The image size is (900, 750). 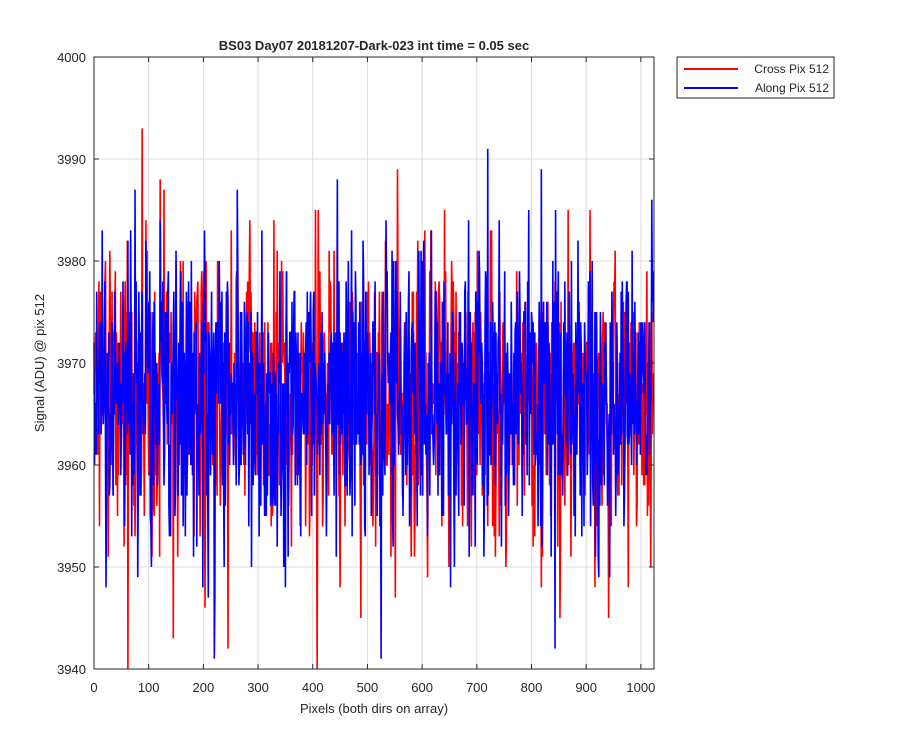 I want to click on x-tick-label: 800, so click(x=532, y=687).